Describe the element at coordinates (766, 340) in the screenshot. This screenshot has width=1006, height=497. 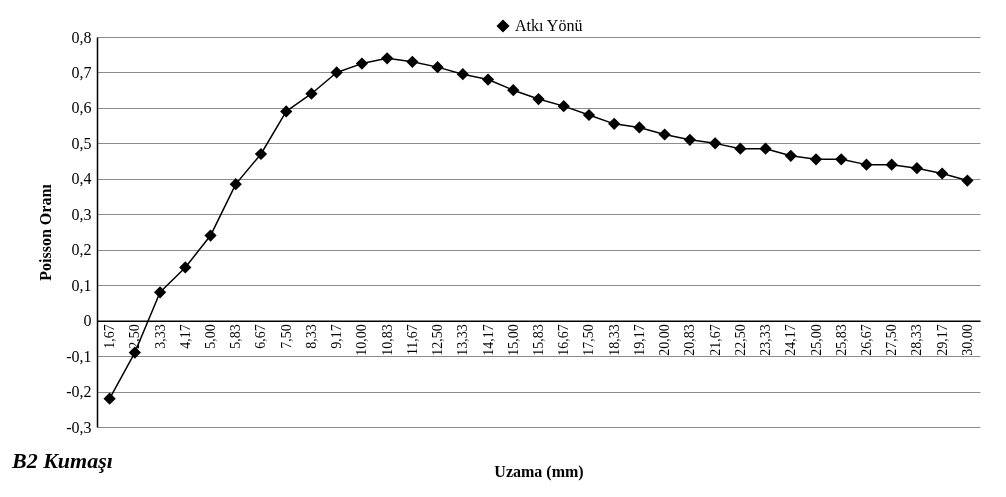
I see `x-tick-label: 23,33` at that location.